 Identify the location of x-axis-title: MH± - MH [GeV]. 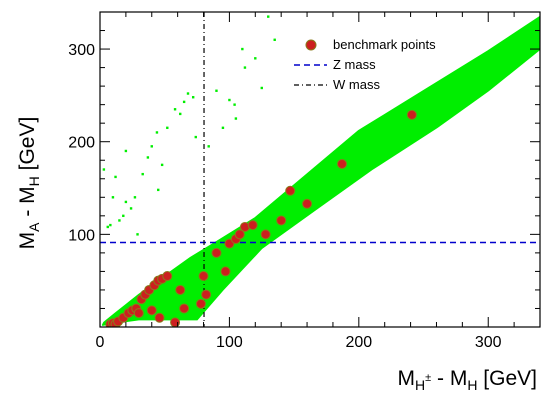
(467, 380).